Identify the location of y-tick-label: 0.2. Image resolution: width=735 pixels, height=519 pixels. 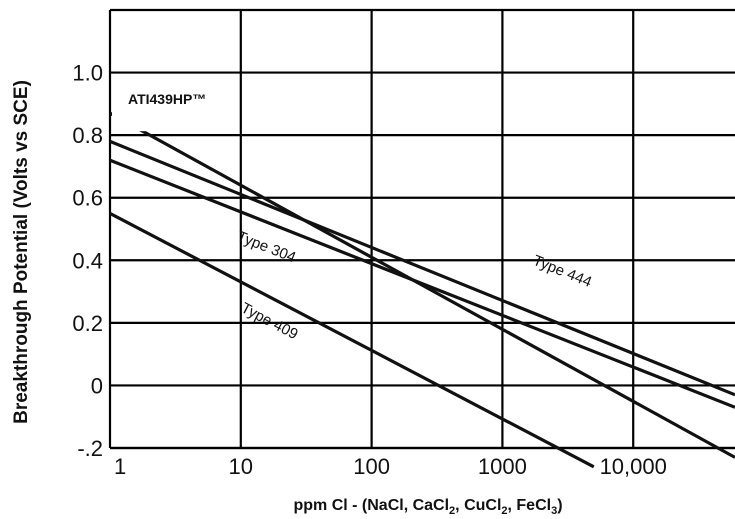
(87, 323).